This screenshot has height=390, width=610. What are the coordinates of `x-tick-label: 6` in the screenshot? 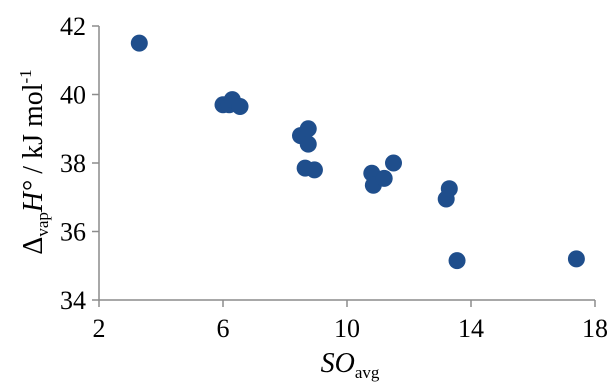 It's located at (223, 328).